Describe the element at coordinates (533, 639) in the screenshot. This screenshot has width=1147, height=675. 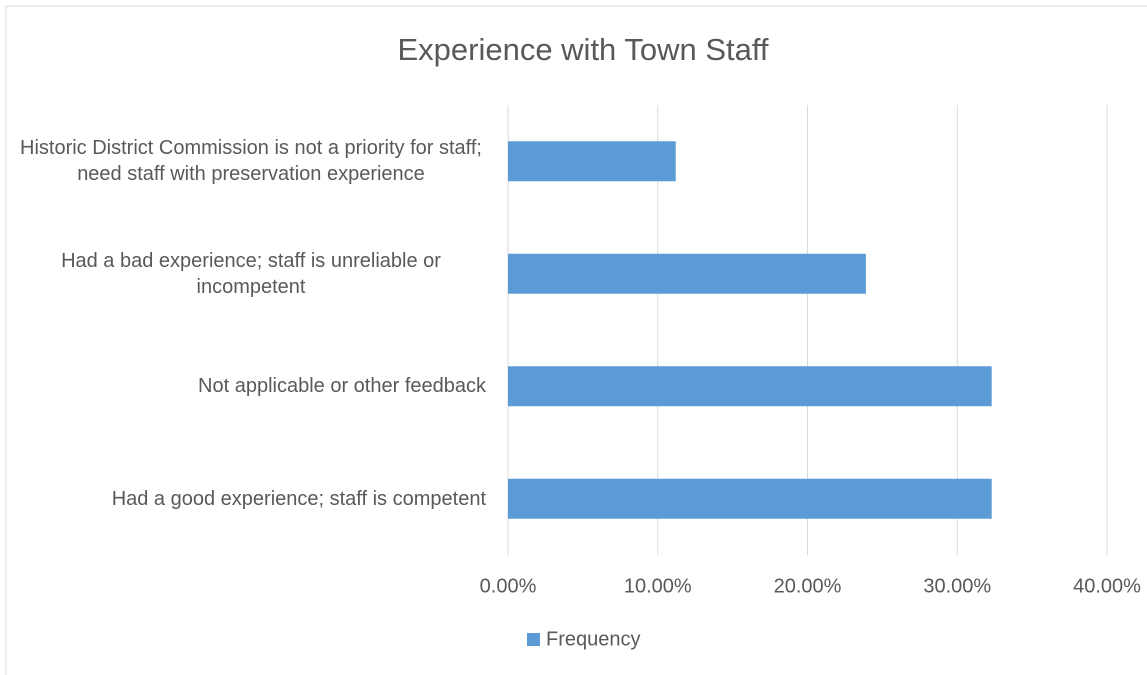
I see `legend-swatch` at that location.